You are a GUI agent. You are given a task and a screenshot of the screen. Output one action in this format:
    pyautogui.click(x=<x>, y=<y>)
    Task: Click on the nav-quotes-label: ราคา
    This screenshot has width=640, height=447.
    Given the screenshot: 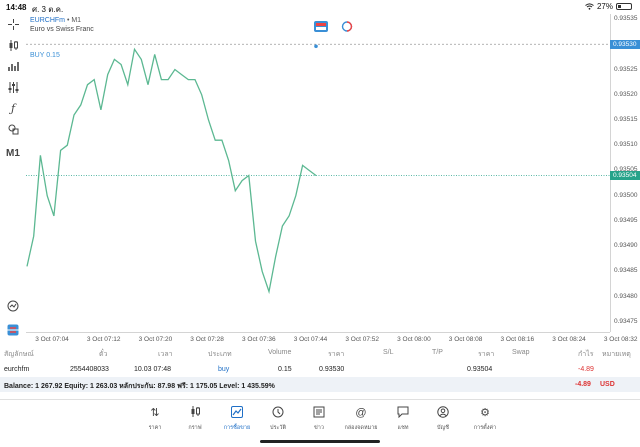 What is the action you would take?
    pyautogui.click(x=155, y=428)
    